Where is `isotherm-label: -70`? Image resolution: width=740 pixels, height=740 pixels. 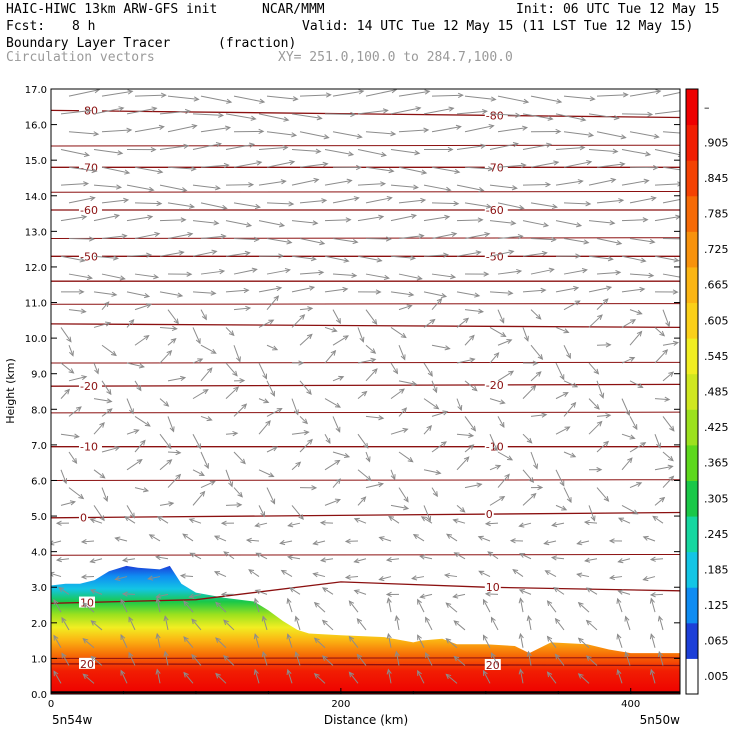 isotherm-label: -70 is located at coordinates (89, 167).